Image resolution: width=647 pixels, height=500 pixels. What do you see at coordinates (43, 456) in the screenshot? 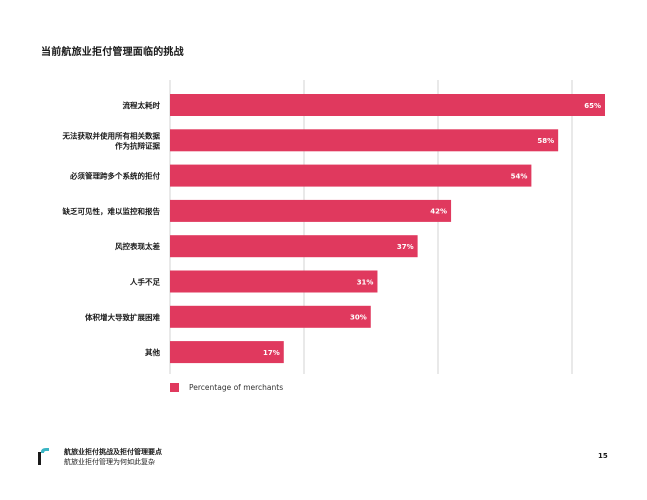
I see `brand-logo-icon` at bounding box center [43, 456].